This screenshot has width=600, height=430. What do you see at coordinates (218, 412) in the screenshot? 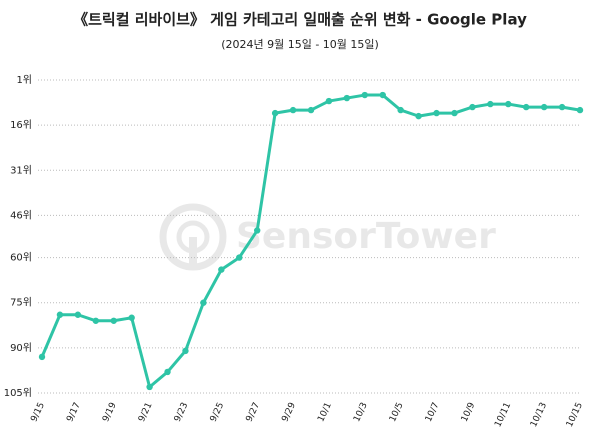
I see `x-tick-label: 9/25` at bounding box center [218, 412].